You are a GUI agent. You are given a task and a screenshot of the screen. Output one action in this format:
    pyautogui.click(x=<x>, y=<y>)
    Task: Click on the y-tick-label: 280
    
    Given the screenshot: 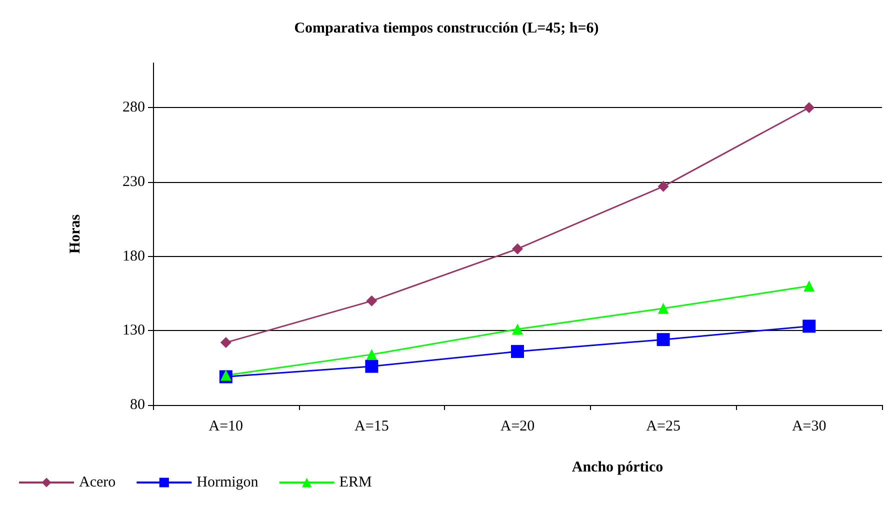 What is the action you would take?
    pyautogui.click(x=133, y=108)
    